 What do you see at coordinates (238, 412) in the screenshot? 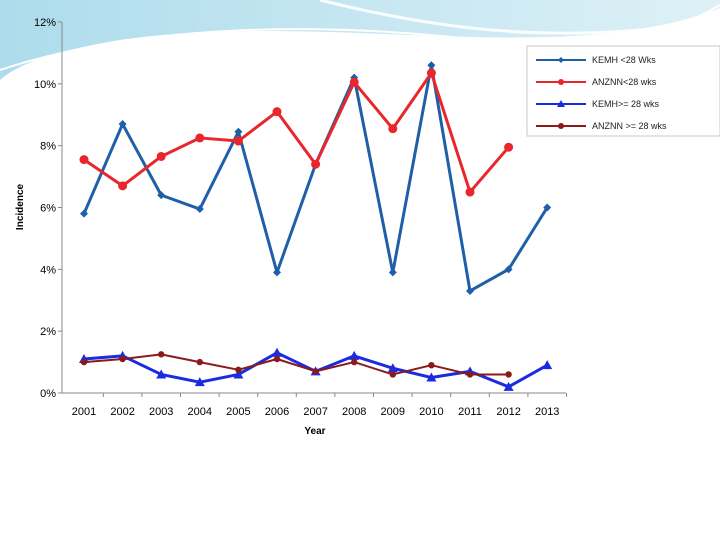
I see `x-tick-label: 2005` at bounding box center [238, 412].